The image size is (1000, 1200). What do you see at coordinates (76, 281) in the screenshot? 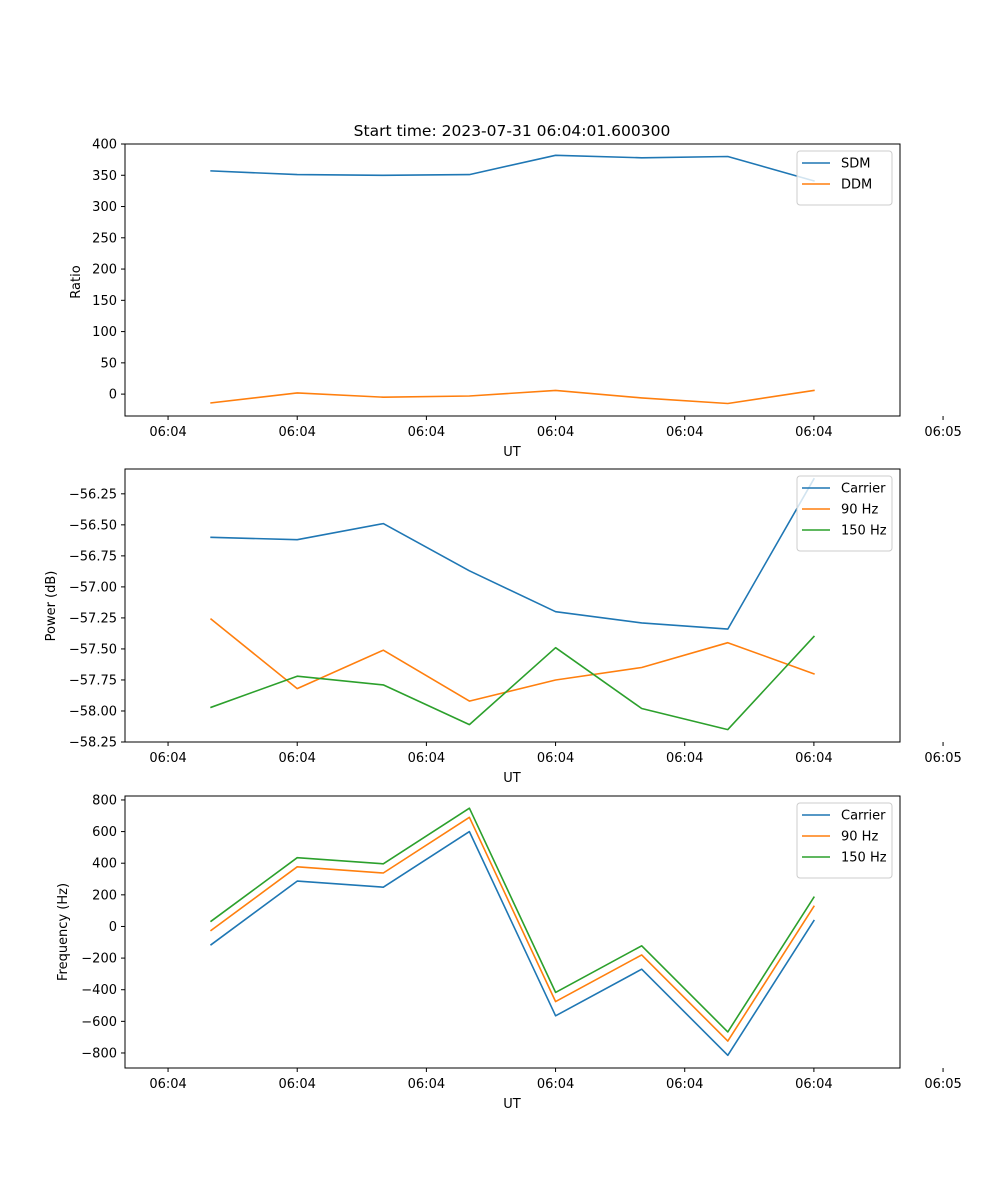
I see `ratio-y-axis-label: Ratio` at bounding box center [76, 281].